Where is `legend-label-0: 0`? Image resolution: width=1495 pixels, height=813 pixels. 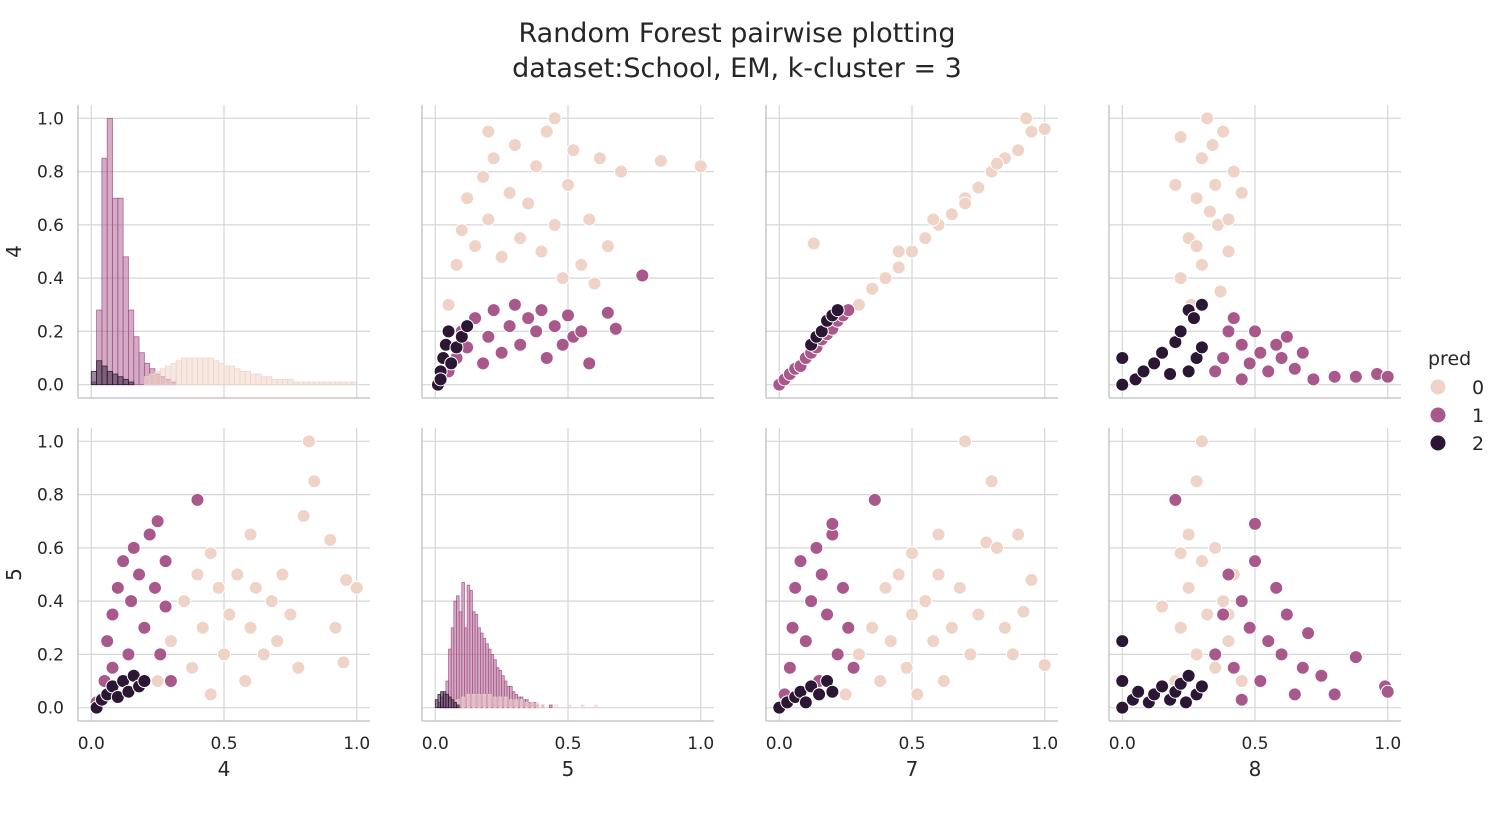
legend-label-0: 0 is located at coordinates (1478, 388).